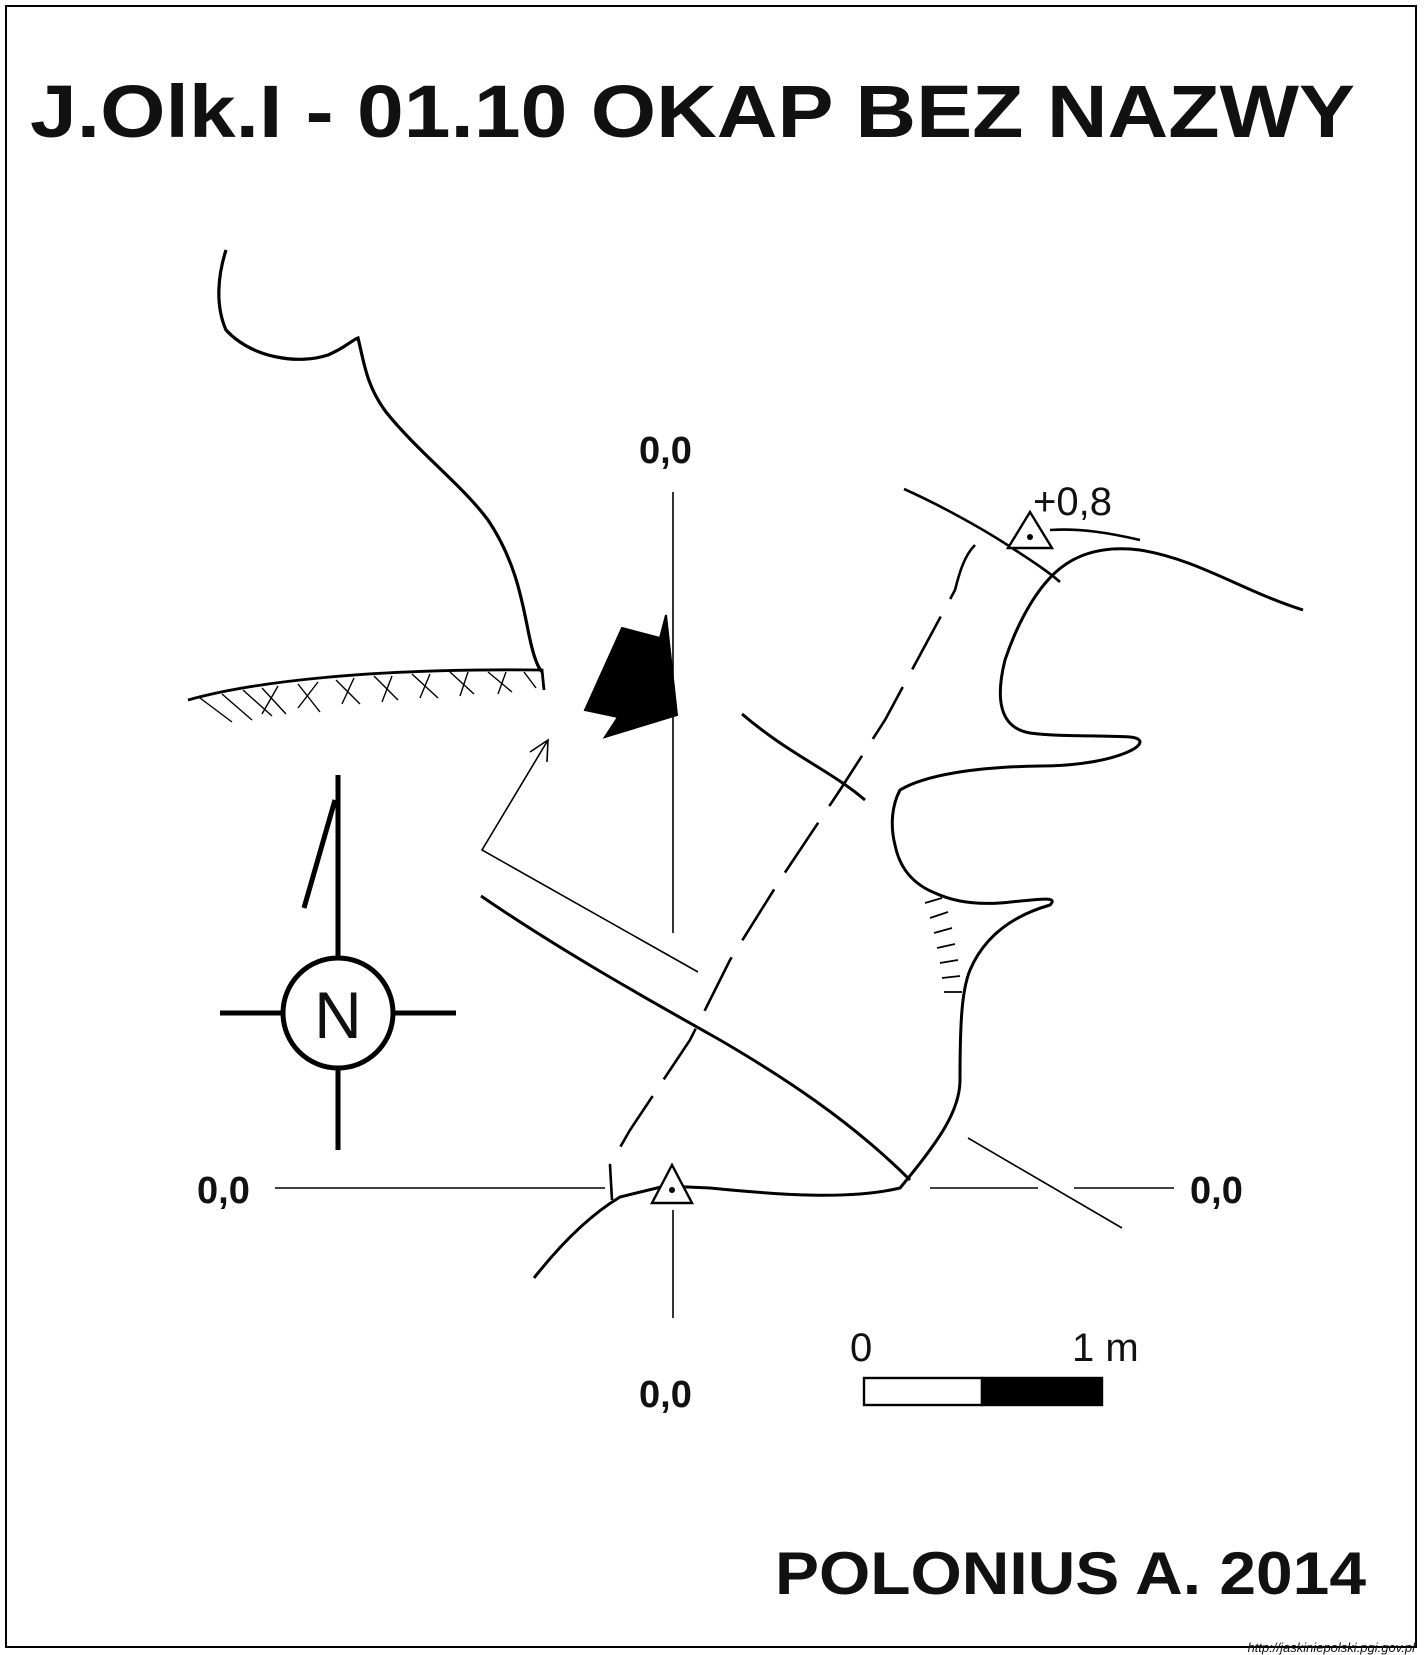 The image size is (1424, 1655). Describe the element at coordinates (803, 757) in the screenshot. I see `middle-wall-line` at that location.